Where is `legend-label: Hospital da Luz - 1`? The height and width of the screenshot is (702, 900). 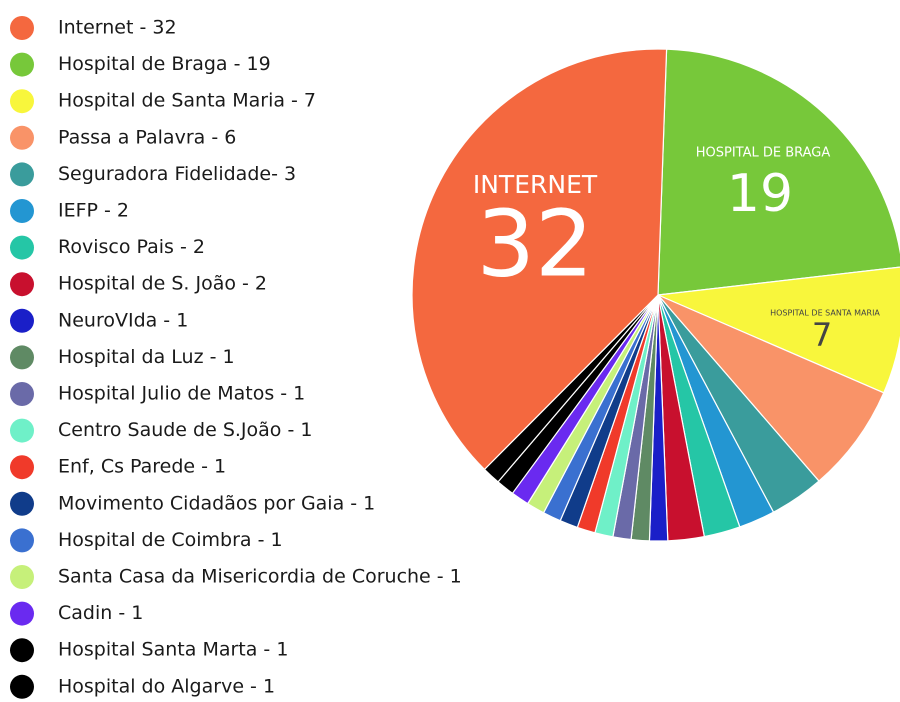
legend-label: Hospital da Luz - 1 is located at coordinates (146, 357).